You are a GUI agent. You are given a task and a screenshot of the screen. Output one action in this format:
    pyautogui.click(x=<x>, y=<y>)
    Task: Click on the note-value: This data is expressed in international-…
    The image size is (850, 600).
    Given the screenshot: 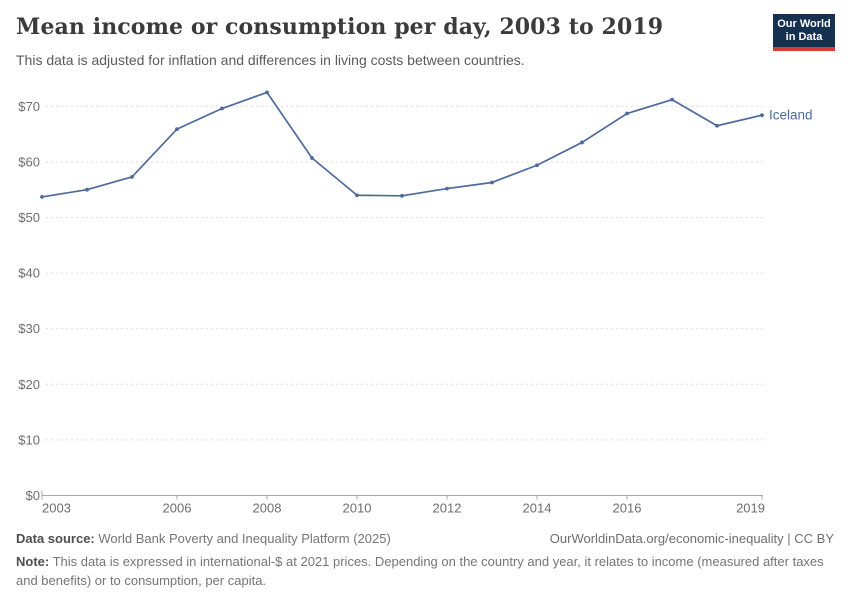 What is the action you would take?
    pyautogui.click(x=420, y=571)
    